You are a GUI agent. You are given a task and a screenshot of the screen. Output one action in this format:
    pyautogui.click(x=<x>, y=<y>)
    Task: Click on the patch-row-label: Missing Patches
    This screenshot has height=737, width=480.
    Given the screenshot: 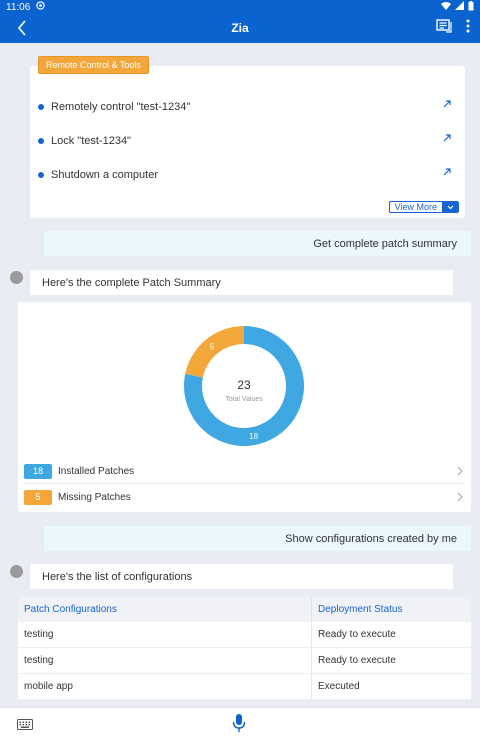 What is the action you would take?
    pyautogui.click(x=94, y=497)
    